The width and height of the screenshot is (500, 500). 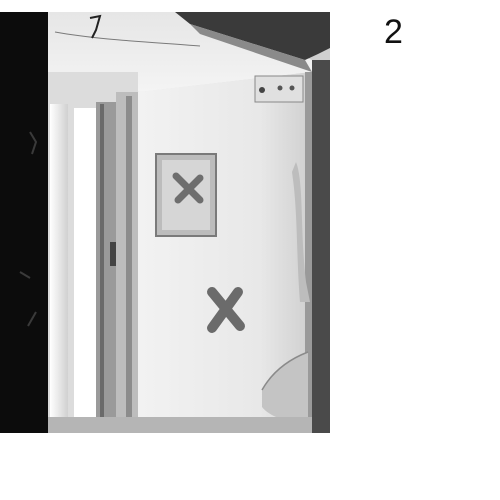 I want to click on left-door-edge, so click(x=106, y=267).